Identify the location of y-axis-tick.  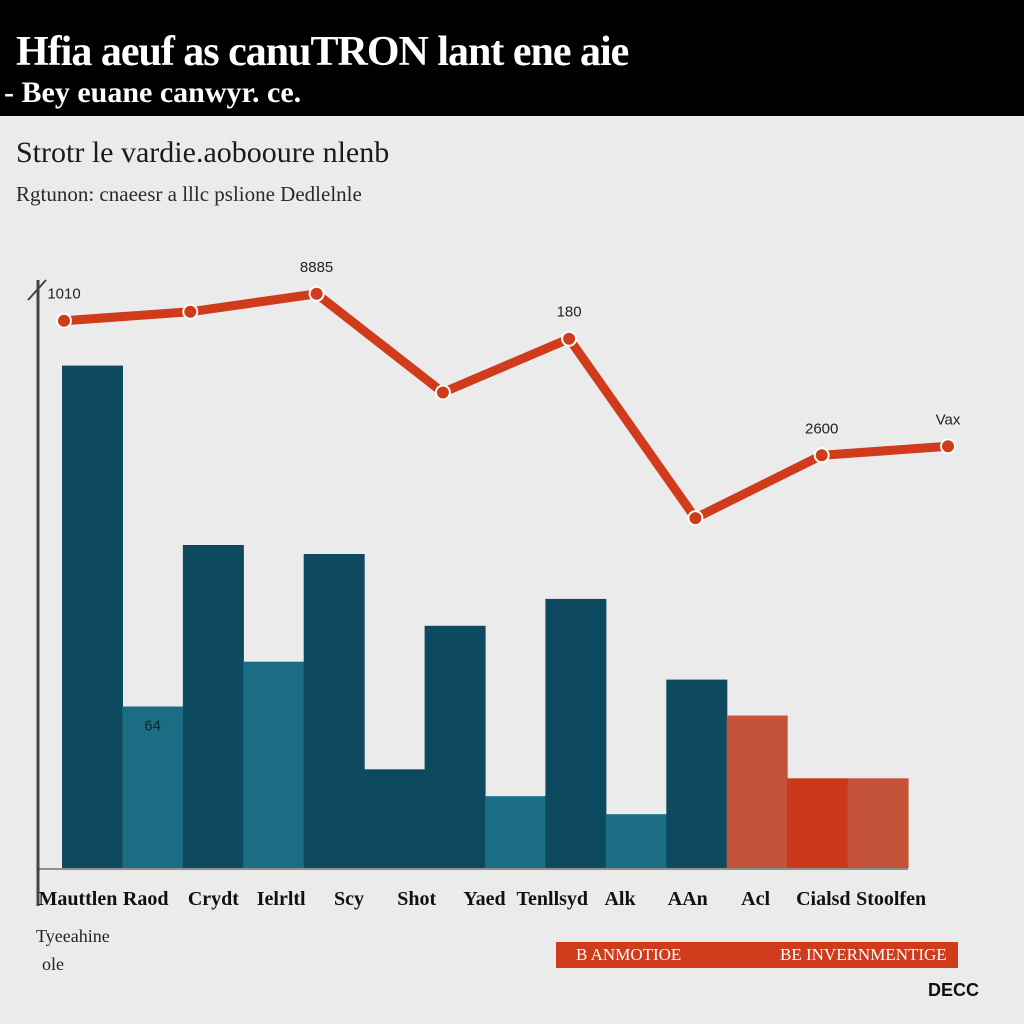
(37, 290).